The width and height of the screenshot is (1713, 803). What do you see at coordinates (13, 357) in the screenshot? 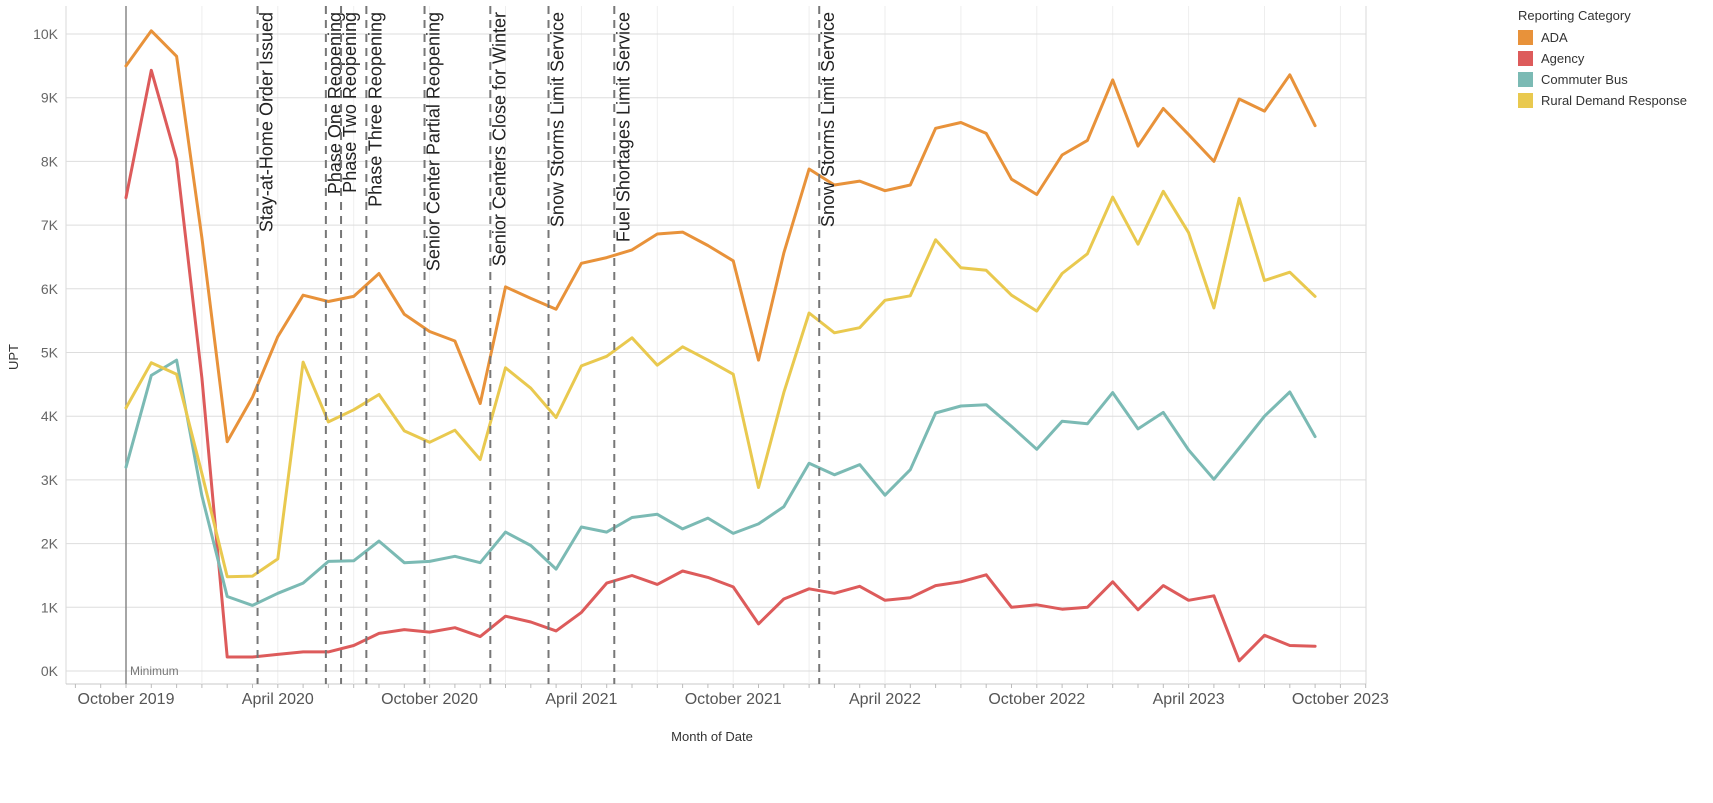
I see `y-axis-title: UPT` at bounding box center [13, 357].